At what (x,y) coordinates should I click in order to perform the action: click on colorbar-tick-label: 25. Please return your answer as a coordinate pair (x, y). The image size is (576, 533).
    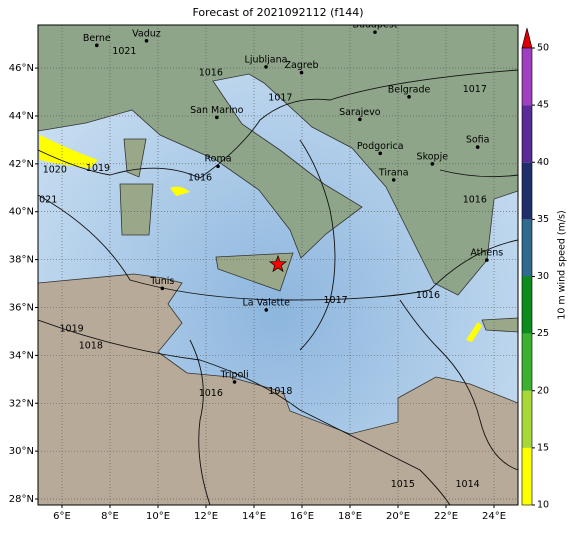
    Looking at the image, I should click on (543, 333).